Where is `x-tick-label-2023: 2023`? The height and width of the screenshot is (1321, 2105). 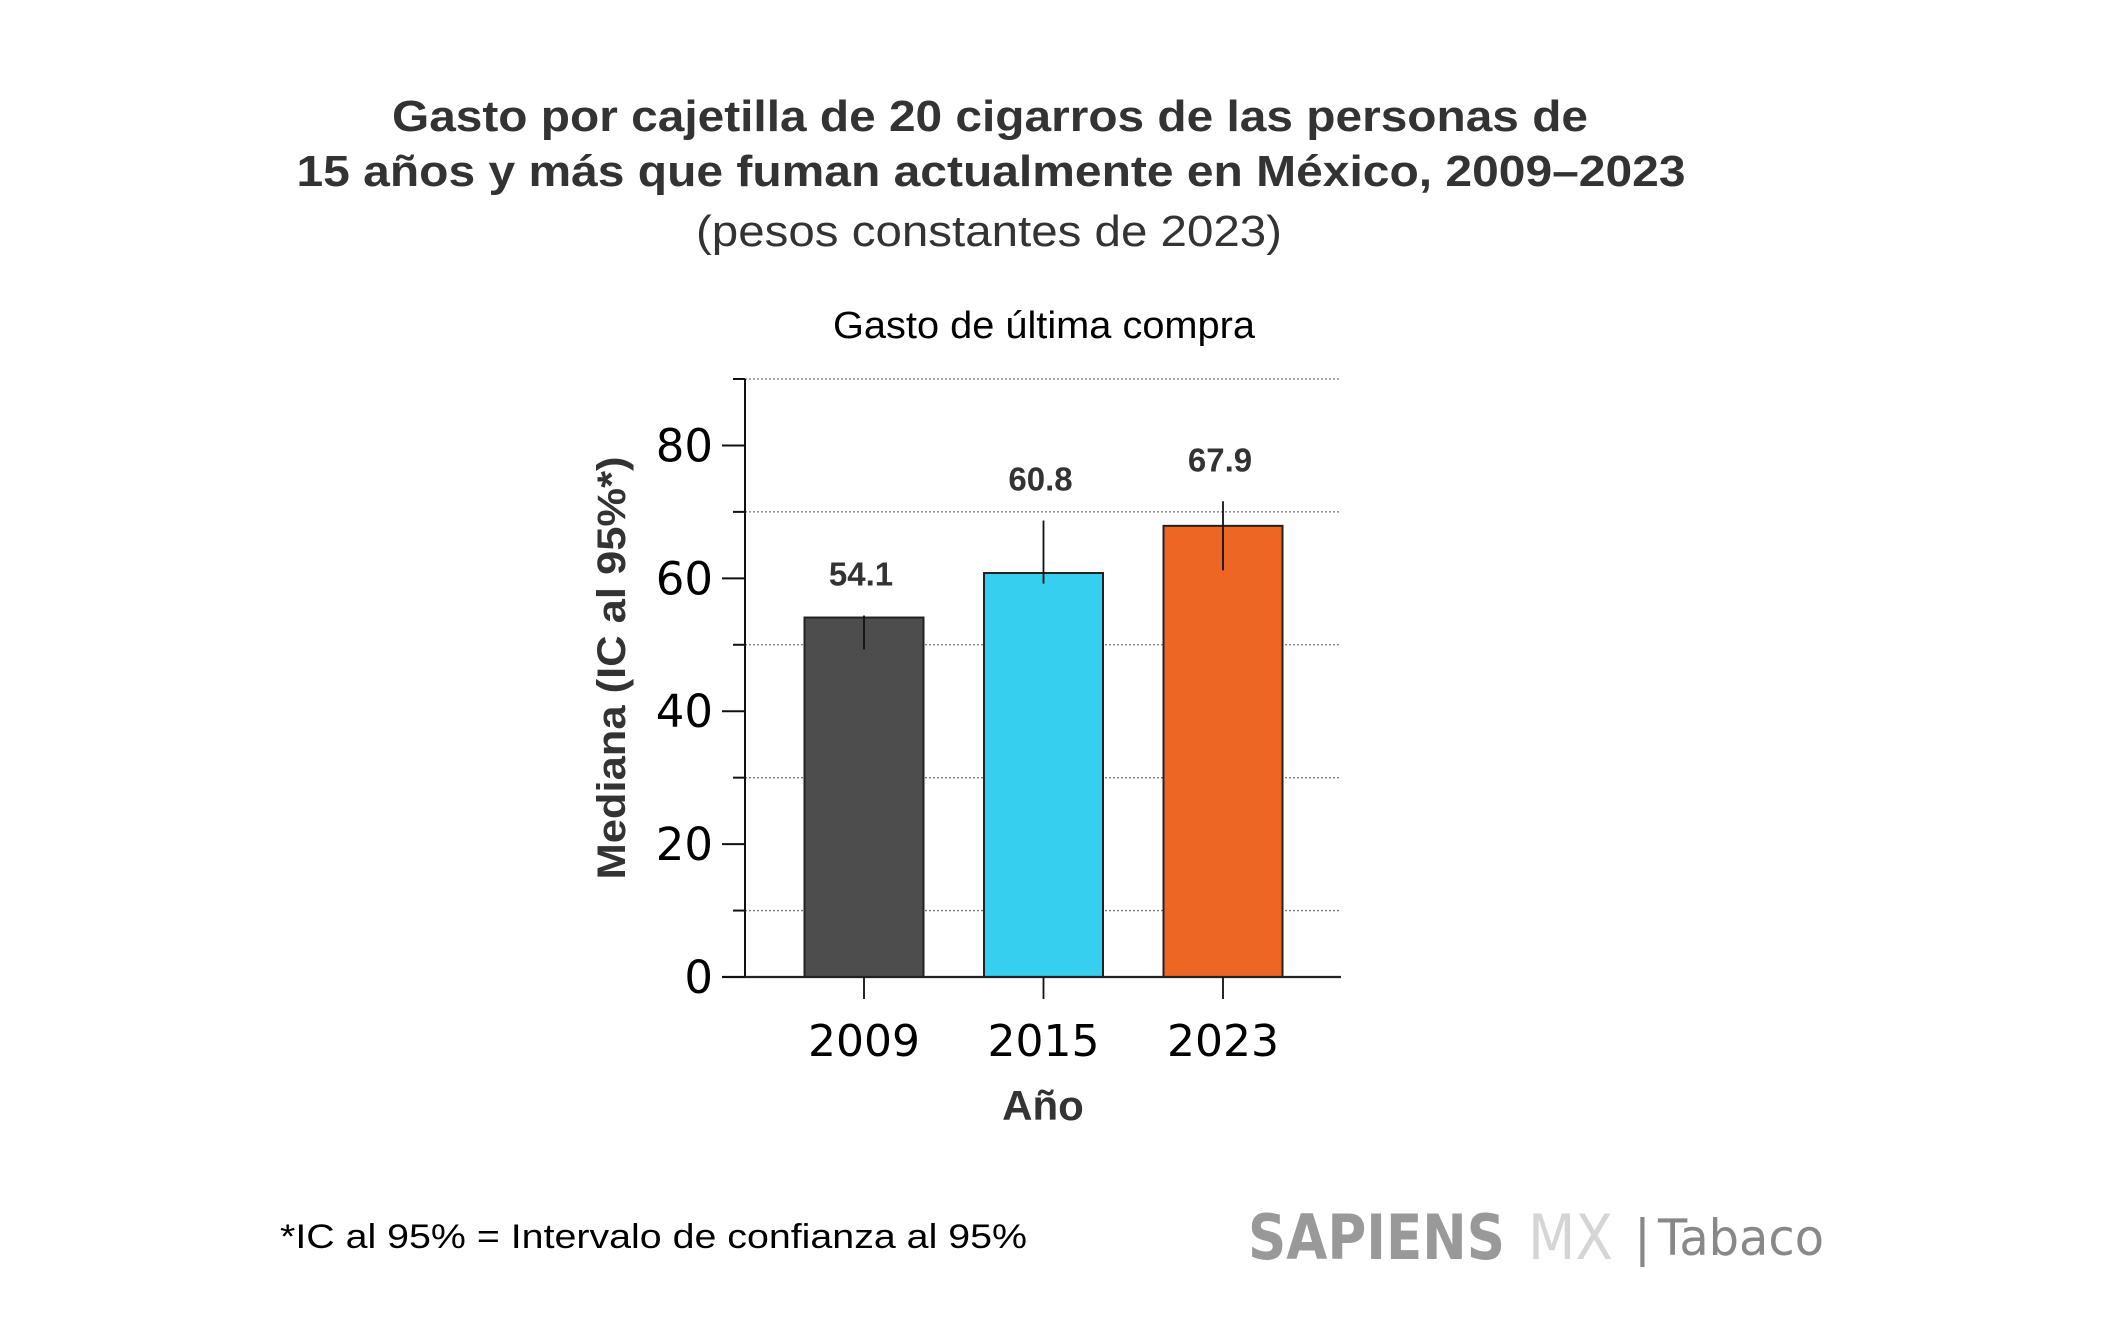
x-tick-label-2023: 2023 is located at coordinates (1223, 1041).